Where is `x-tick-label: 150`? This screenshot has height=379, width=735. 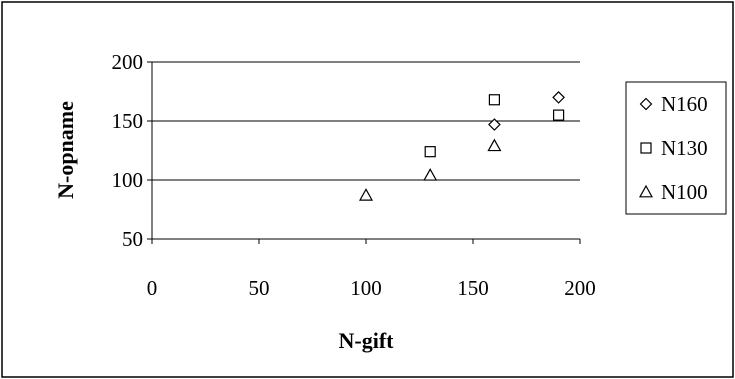
x-tick-label: 150 is located at coordinates (473, 288).